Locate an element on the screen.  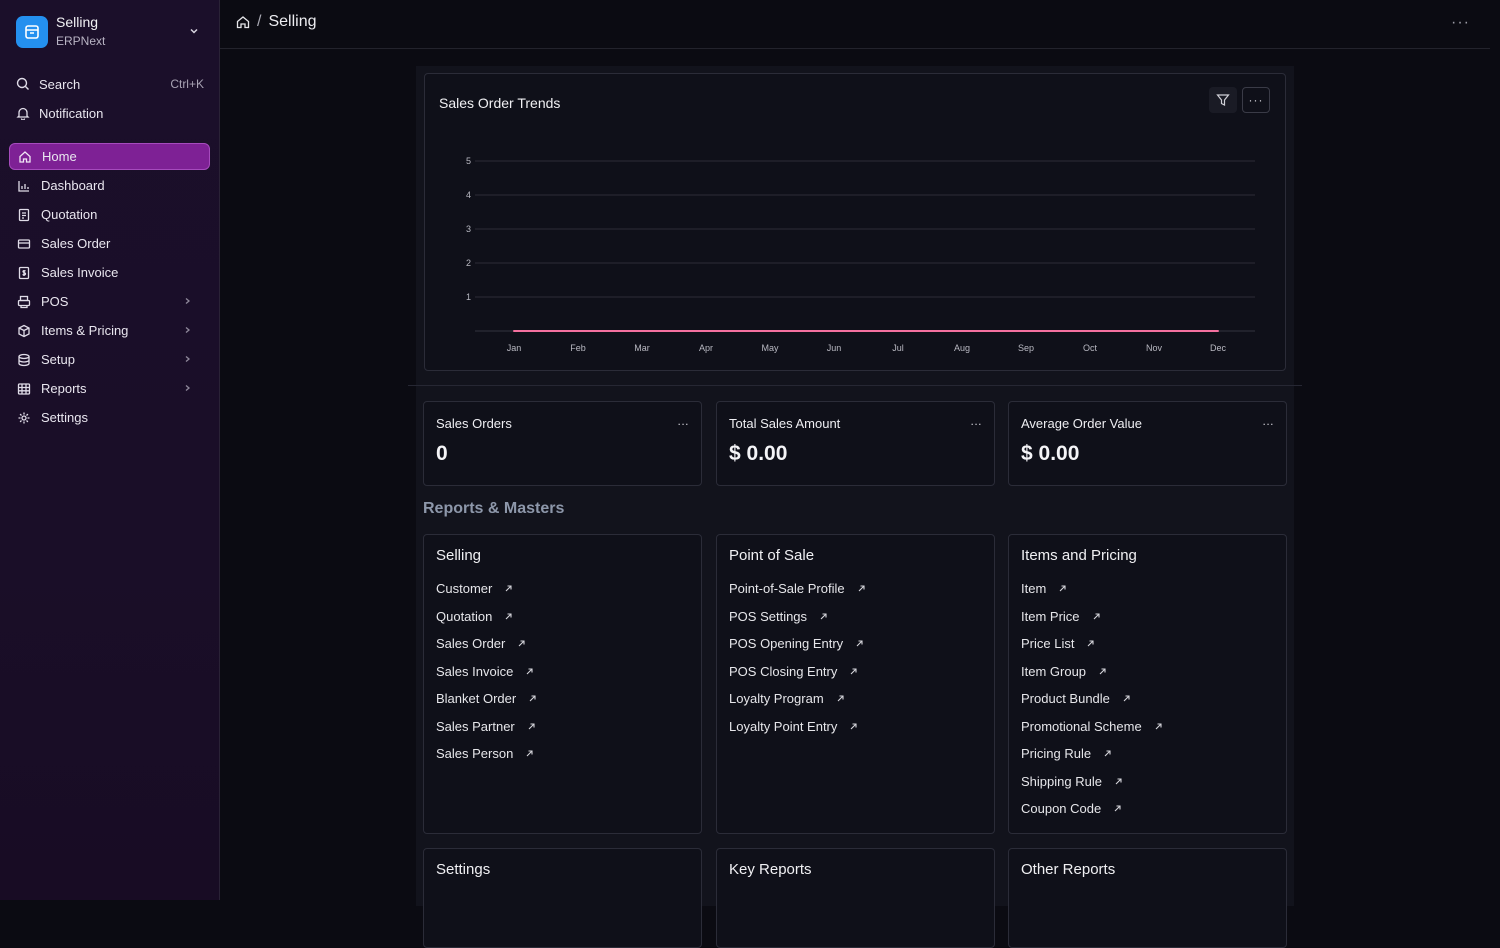
shortcut-link: Item Group is located at coordinates (1092, 678).